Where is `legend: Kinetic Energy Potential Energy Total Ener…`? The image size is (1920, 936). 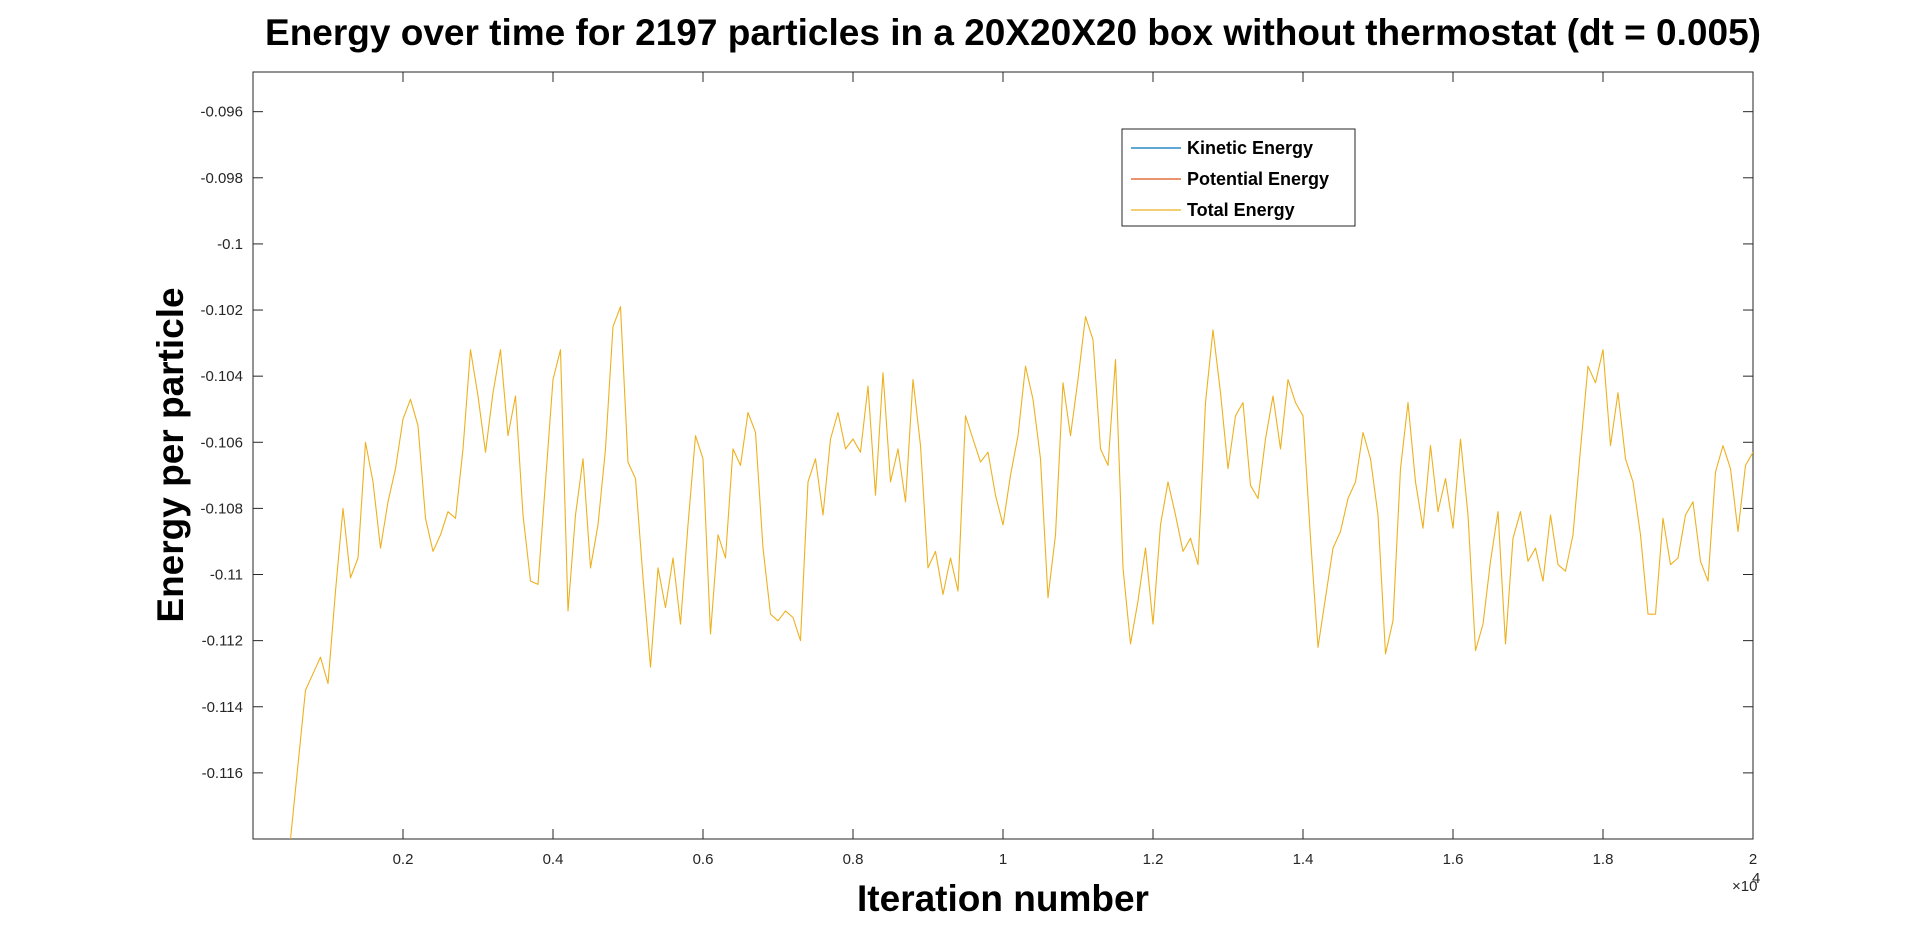
legend: Kinetic Energy Potential Energy Total Ener… is located at coordinates (1238, 177).